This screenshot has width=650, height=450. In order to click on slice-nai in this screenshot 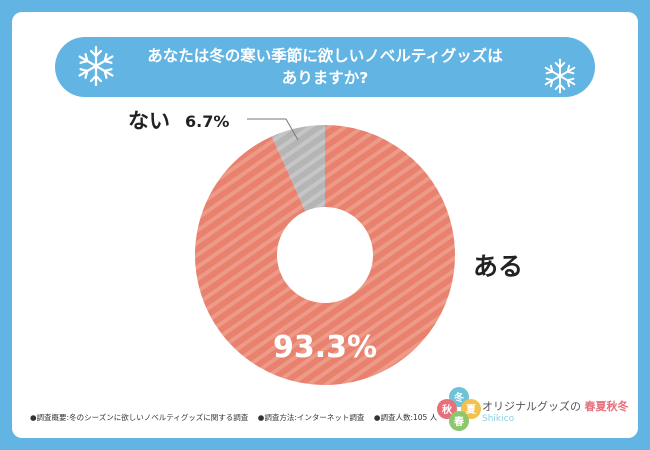, I will do `click(298, 168)`.